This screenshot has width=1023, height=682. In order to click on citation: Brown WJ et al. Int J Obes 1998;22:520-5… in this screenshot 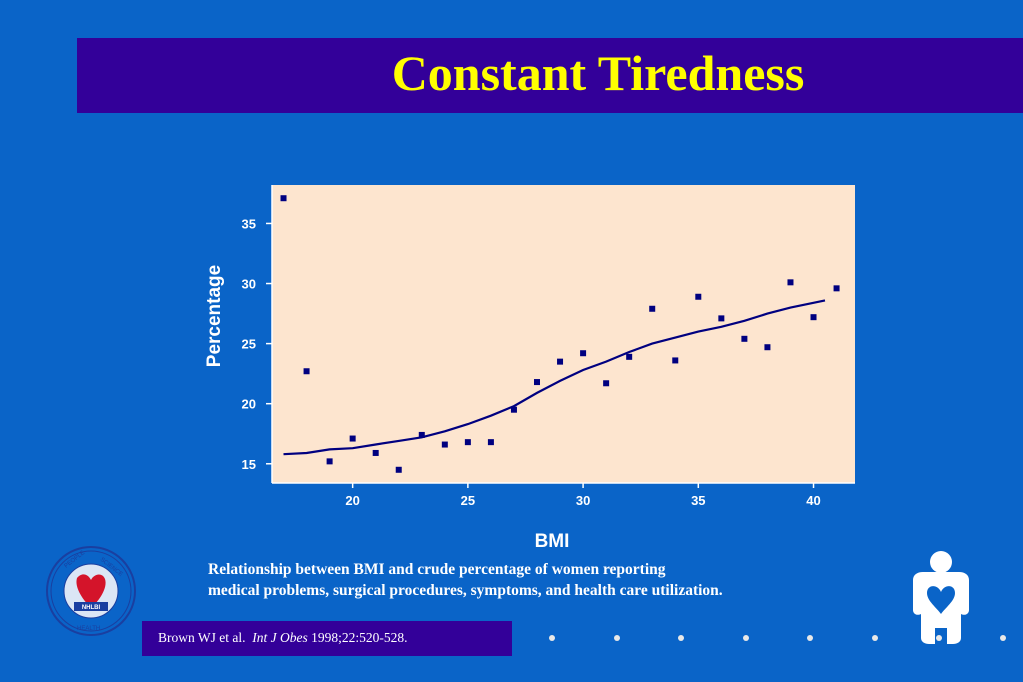, I will do `click(282, 638)`.